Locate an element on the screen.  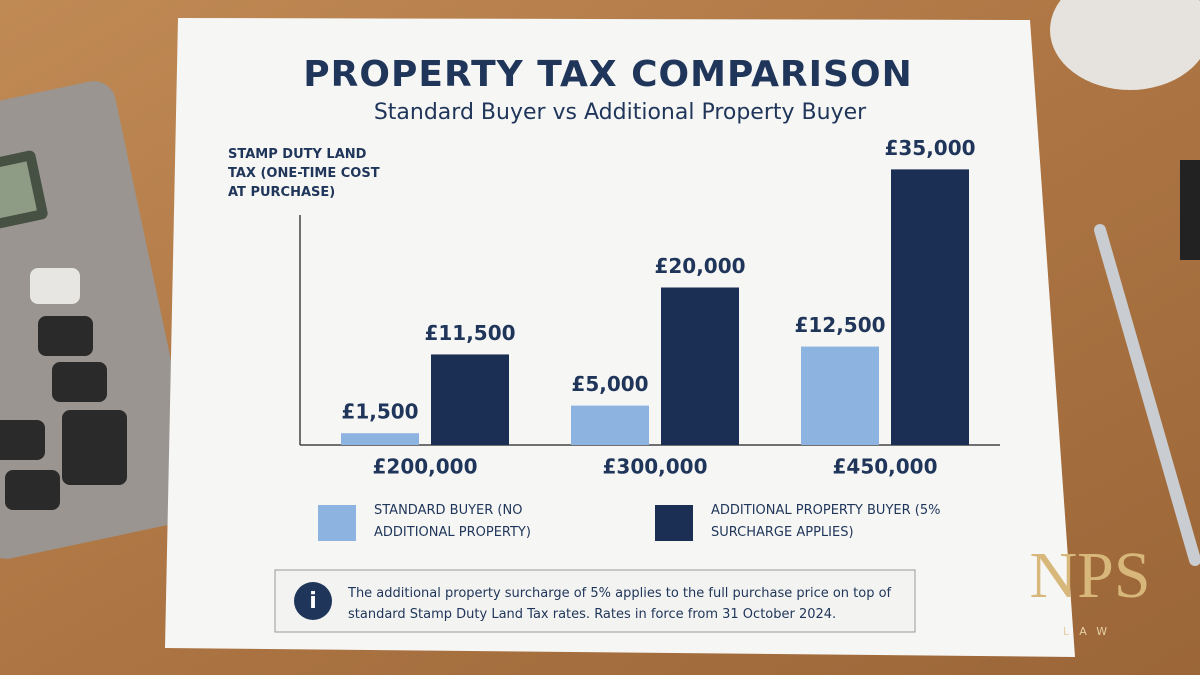
x-tick-label: £450,000 is located at coordinates (884, 467).